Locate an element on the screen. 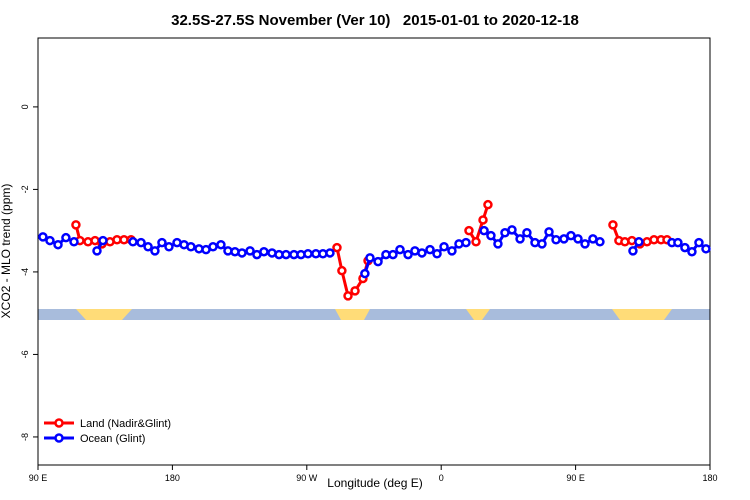 This screenshot has width=750, height=500. legend-label: Ocean (Glint) is located at coordinates (112, 439).